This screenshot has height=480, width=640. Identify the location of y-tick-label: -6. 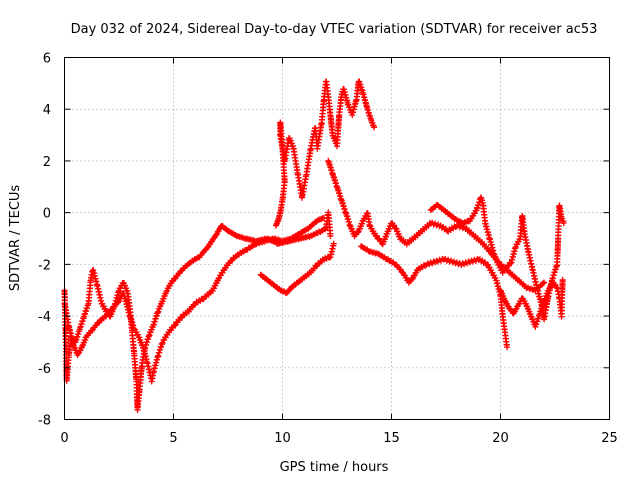
(44, 369).